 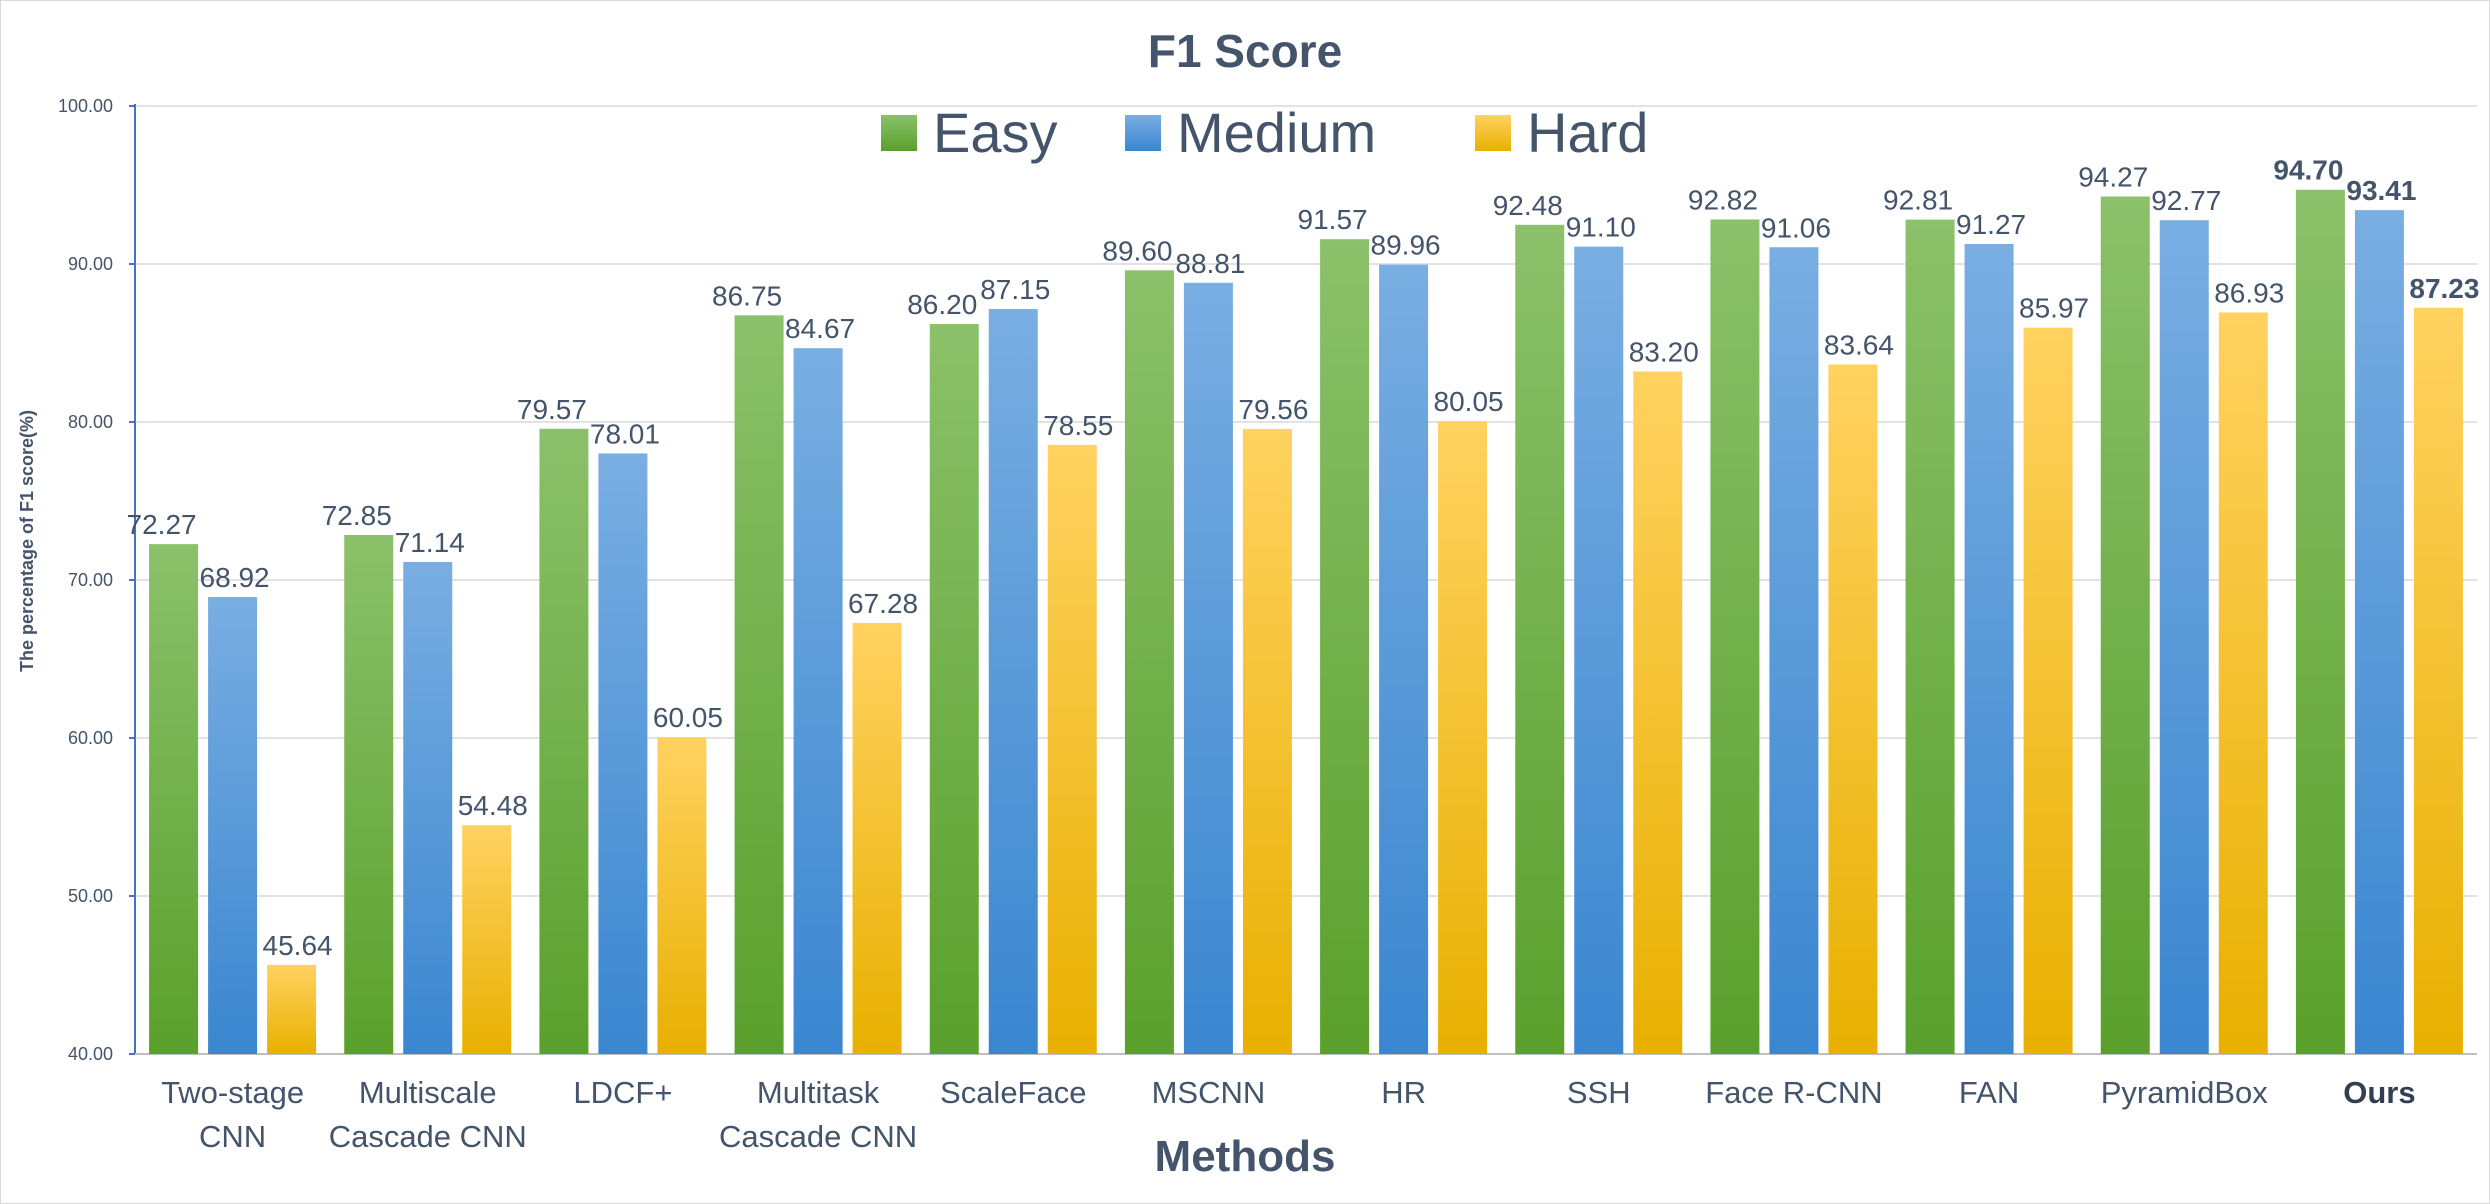 I want to click on data-label-medium: 91.27, so click(x=1991, y=224).